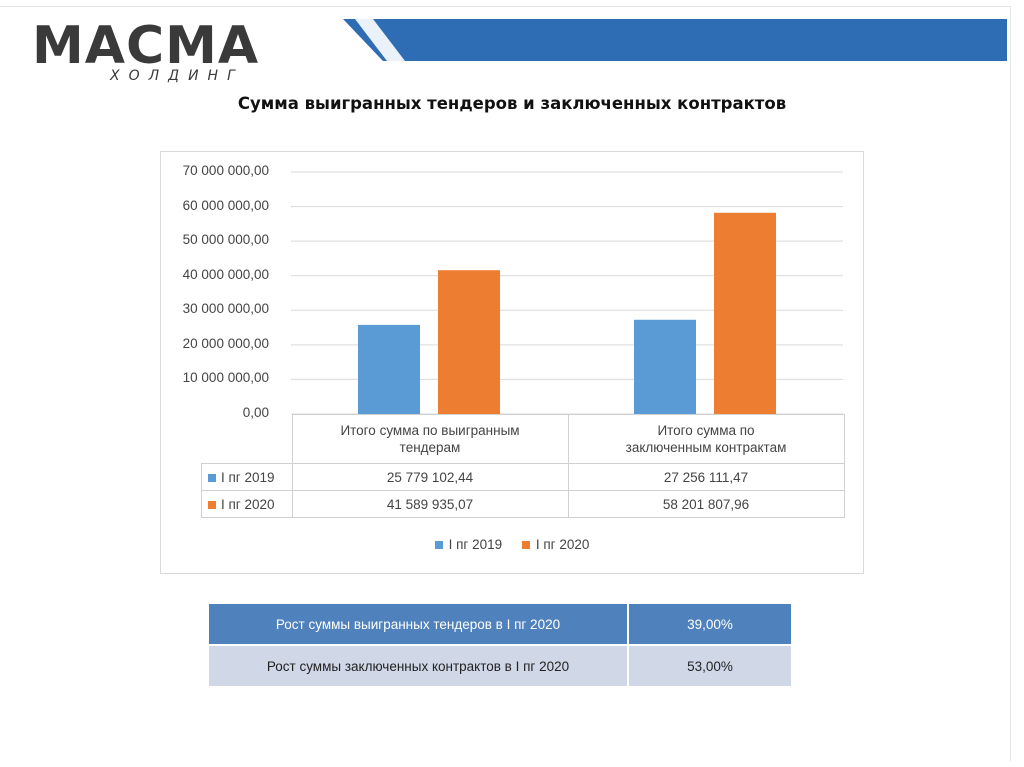 This screenshot has height=767, width=1024. I want to click on data-table-row: I пг 2020 41 589 935,07 58 201 807,96, so click(523, 504).